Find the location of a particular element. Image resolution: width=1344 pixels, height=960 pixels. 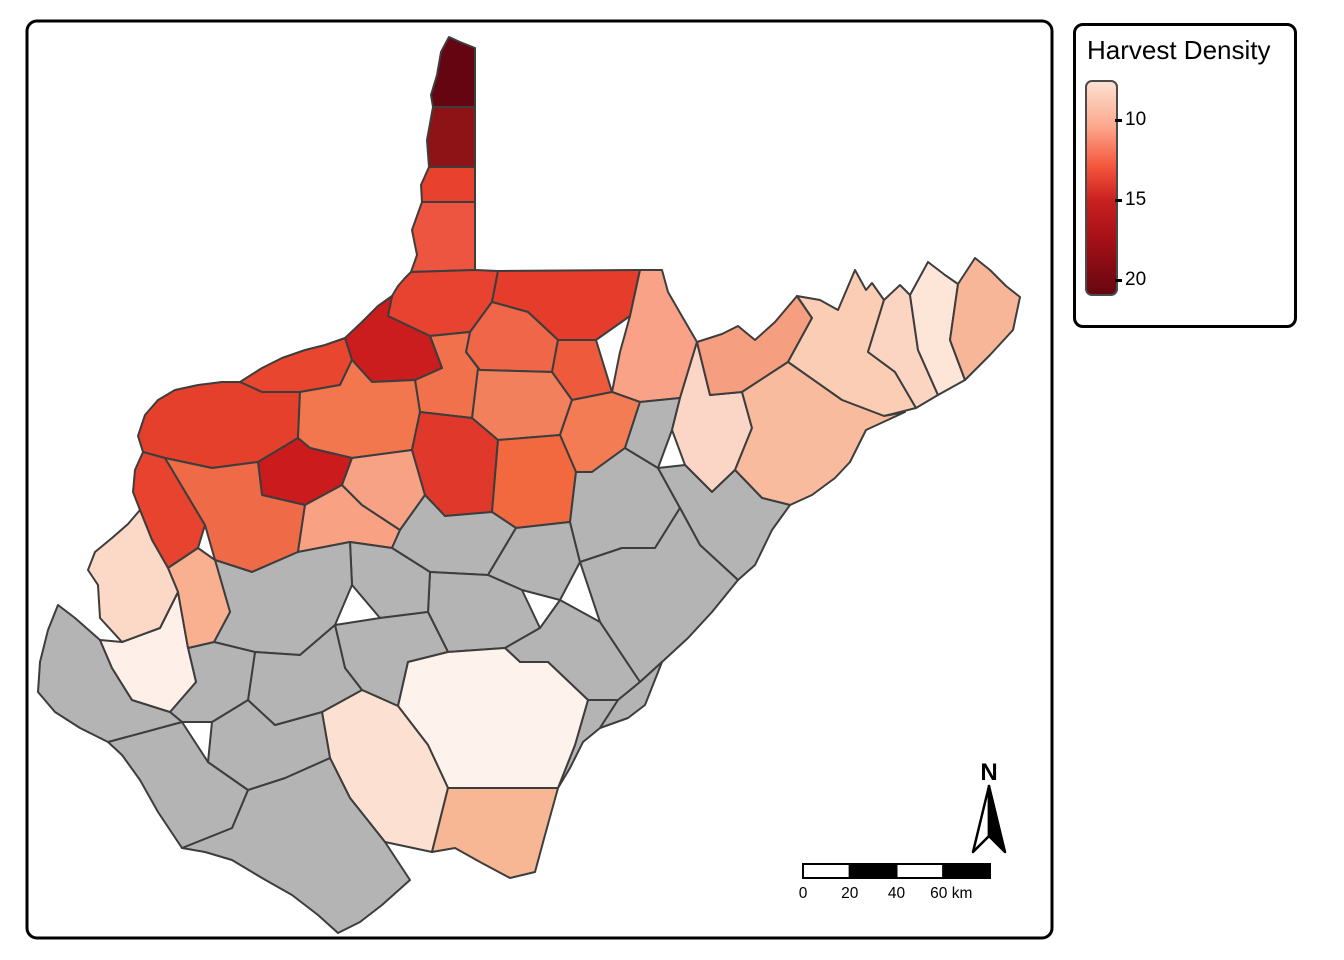

county-ohio is located at coordinates (448, 184).